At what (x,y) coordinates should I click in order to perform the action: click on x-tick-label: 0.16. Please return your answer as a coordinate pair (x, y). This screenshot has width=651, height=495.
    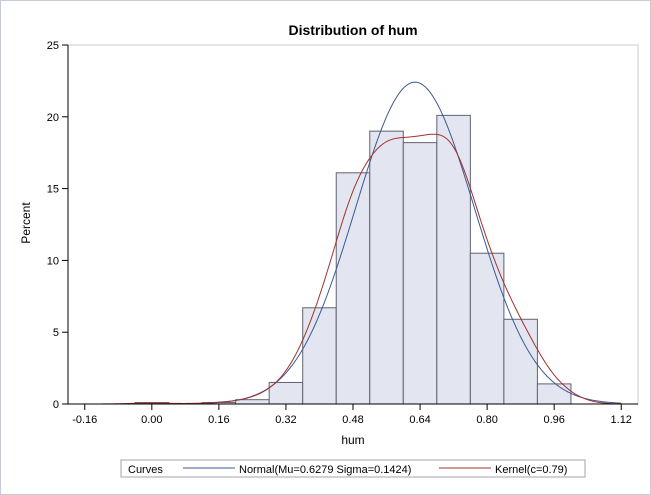
    Looking at the image, I should click on (218, 420).